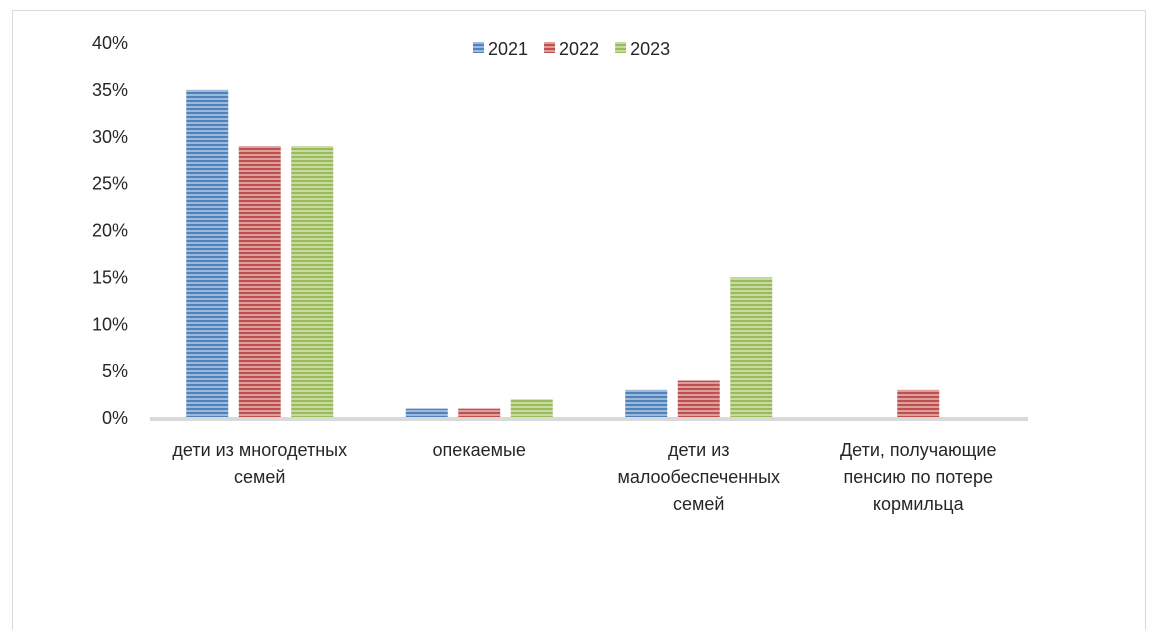 The image size is (1150, 630). I want to click on y-tick-label: 35%, so click(110, 90).